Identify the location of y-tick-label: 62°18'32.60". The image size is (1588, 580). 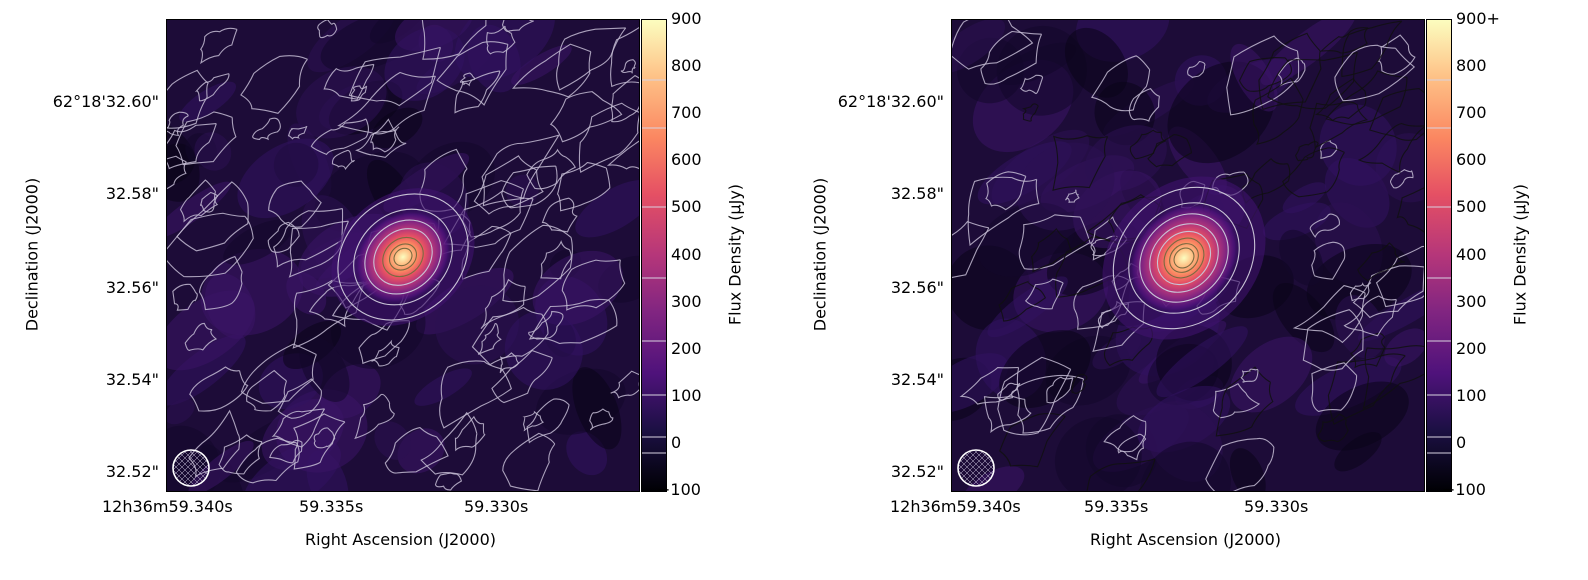
(105, 101).